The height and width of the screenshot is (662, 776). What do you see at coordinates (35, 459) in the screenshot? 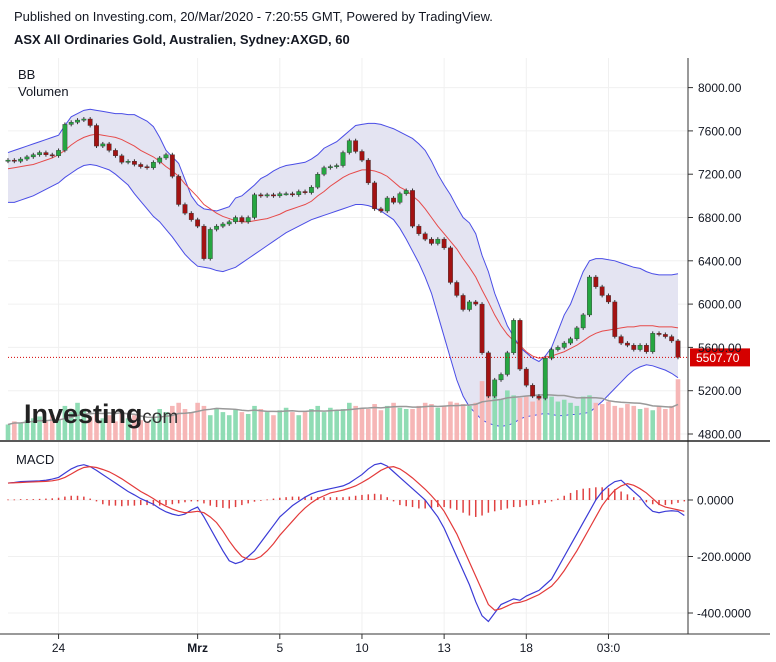
I see `pane-label-macd: MACD` at bounding box center [35, 459].